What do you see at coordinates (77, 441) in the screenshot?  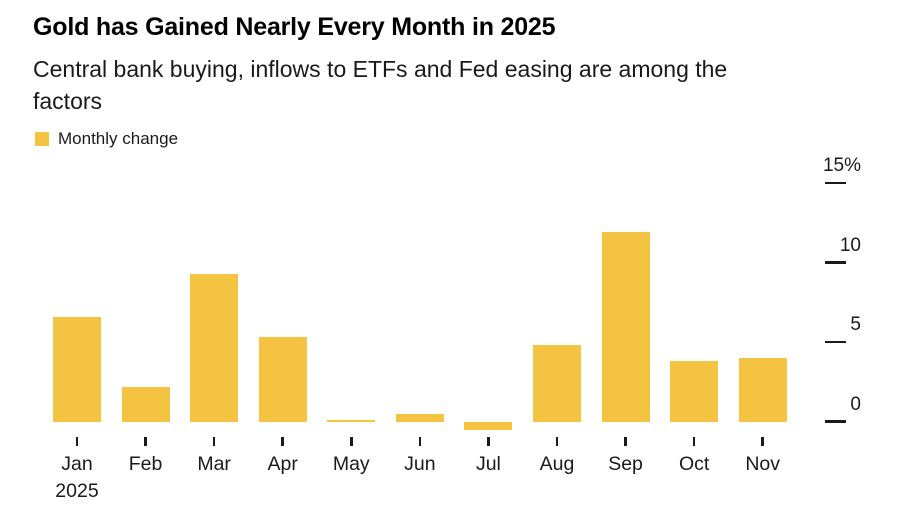 I see `x-axis-tick-jan` at bounding box center [77, 441].